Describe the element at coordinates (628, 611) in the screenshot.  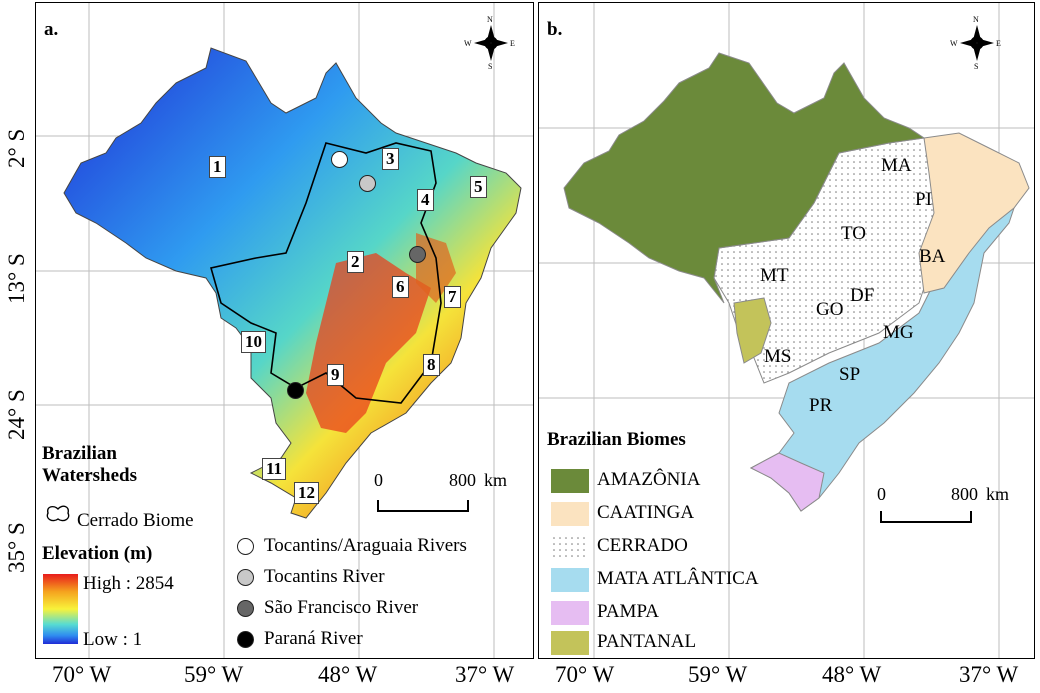
I see `legend-pampa: PAMPA` at that location.